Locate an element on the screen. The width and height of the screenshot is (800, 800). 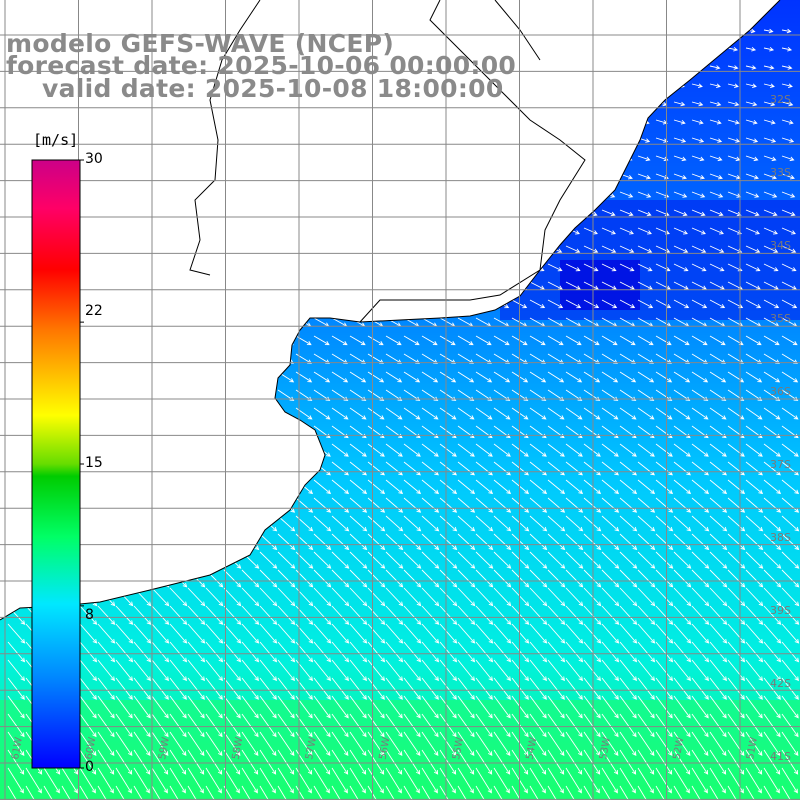
latitude-label: 35S is located at coordinates (780, 318).